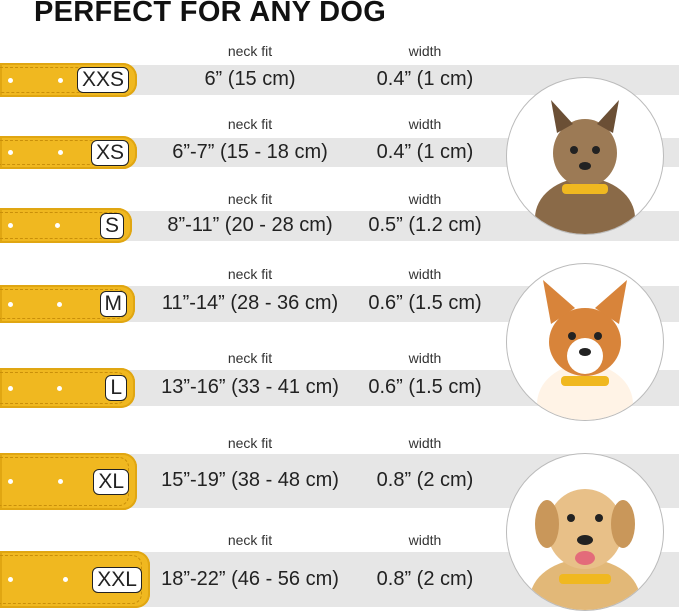  Describe the element at coordinates (68, 80) in the screenshot. I see `collar-strap: XXS` at that location.